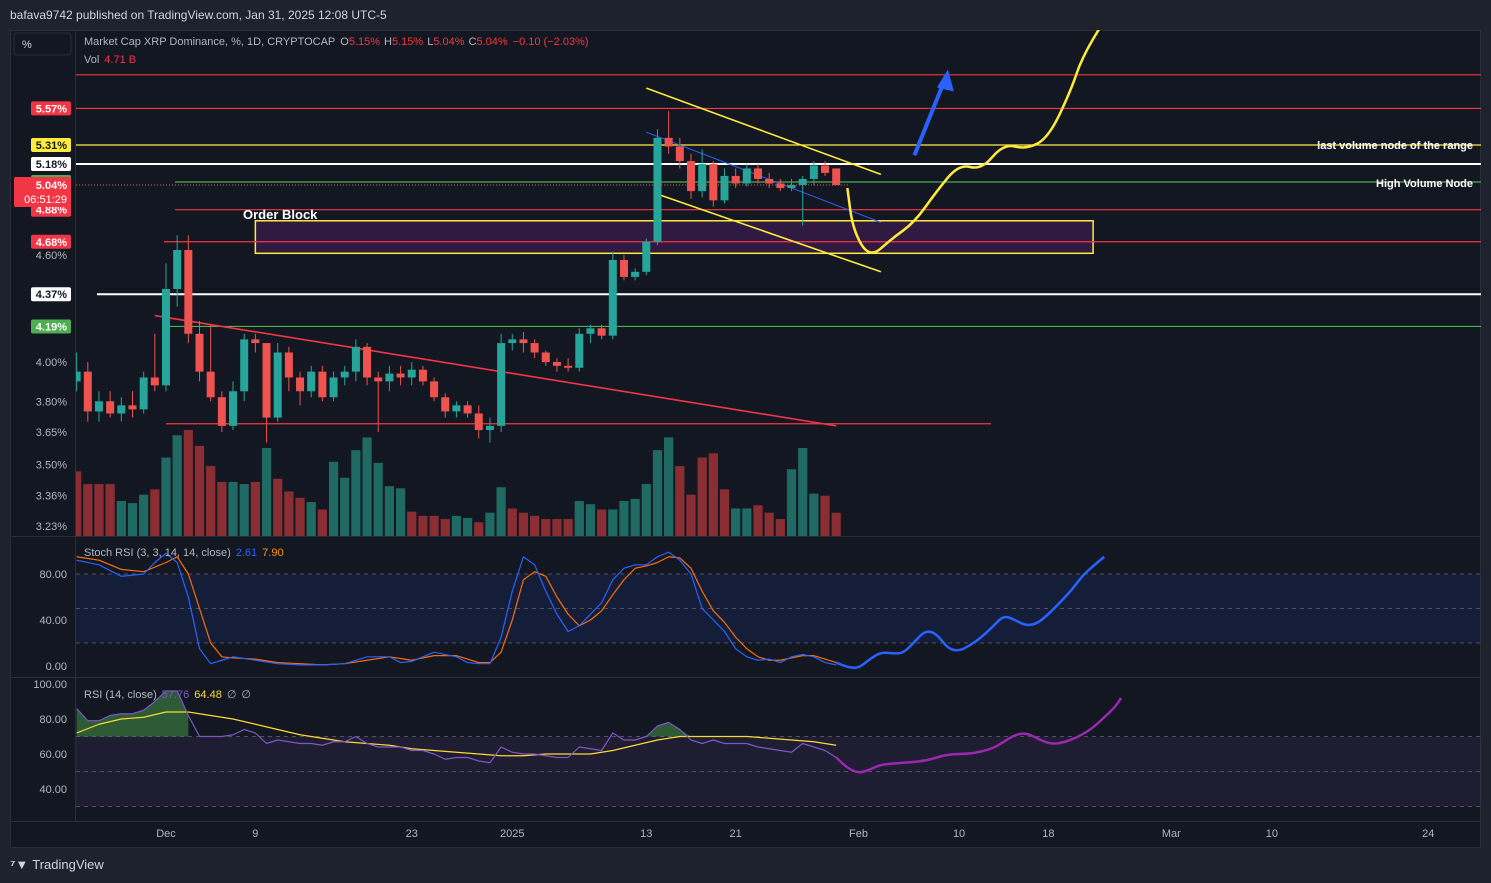 This screenshot has height=883, width=1491. I want to click on rsi-tick-label: 100.00, so click(50, 685).